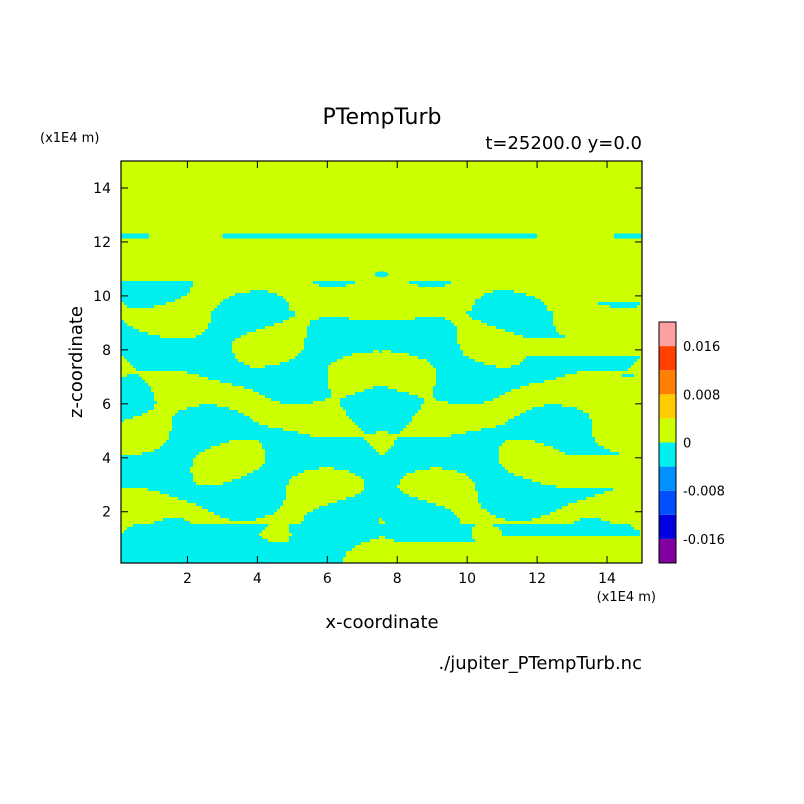 The height and width of the screenshot is (804, 804). What do you see at coordinates (563, 143) in the screenshot?
I see `chart-subtitle: t=25200.0 y=0.0` at bounding box center [563, 143].